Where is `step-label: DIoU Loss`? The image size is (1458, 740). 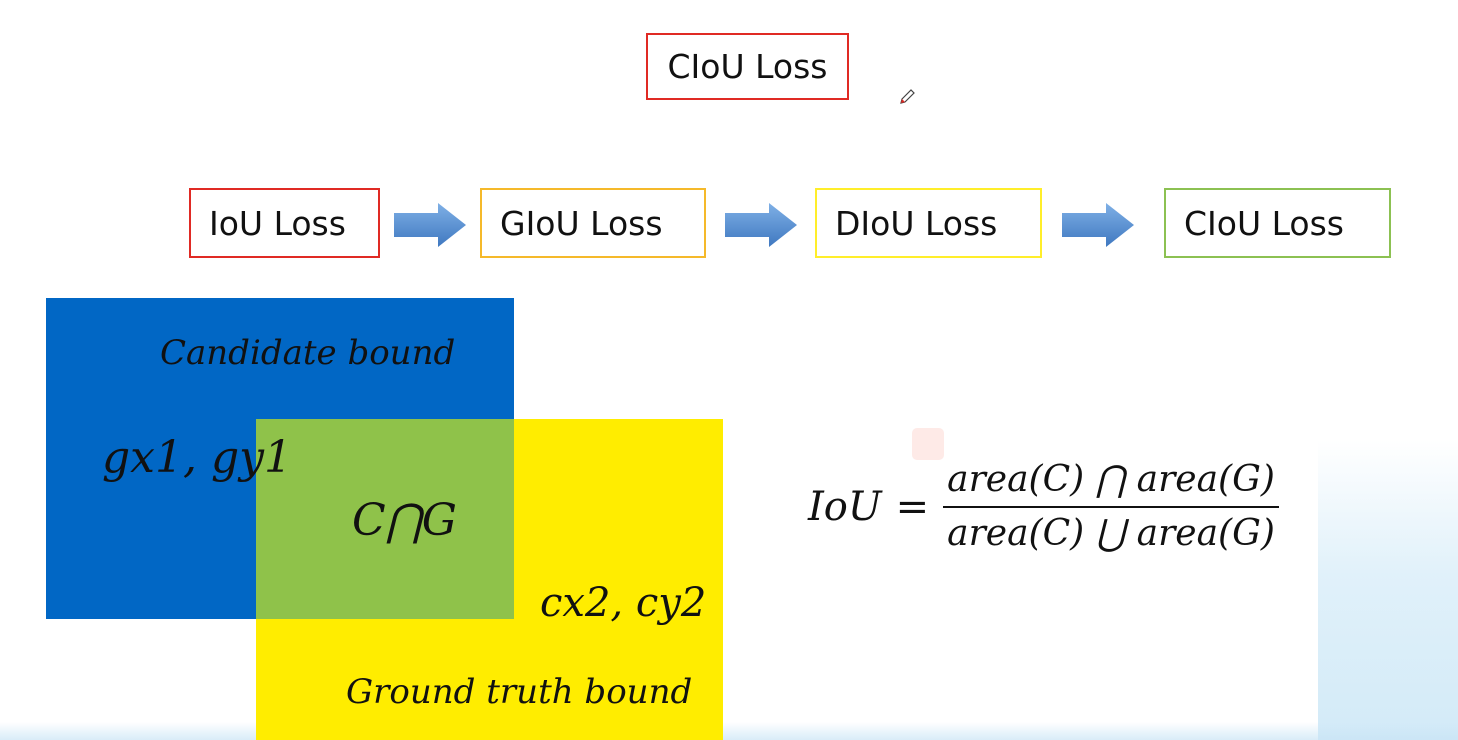 step-label: DIoU Loss is located at coordinates (916, 223).